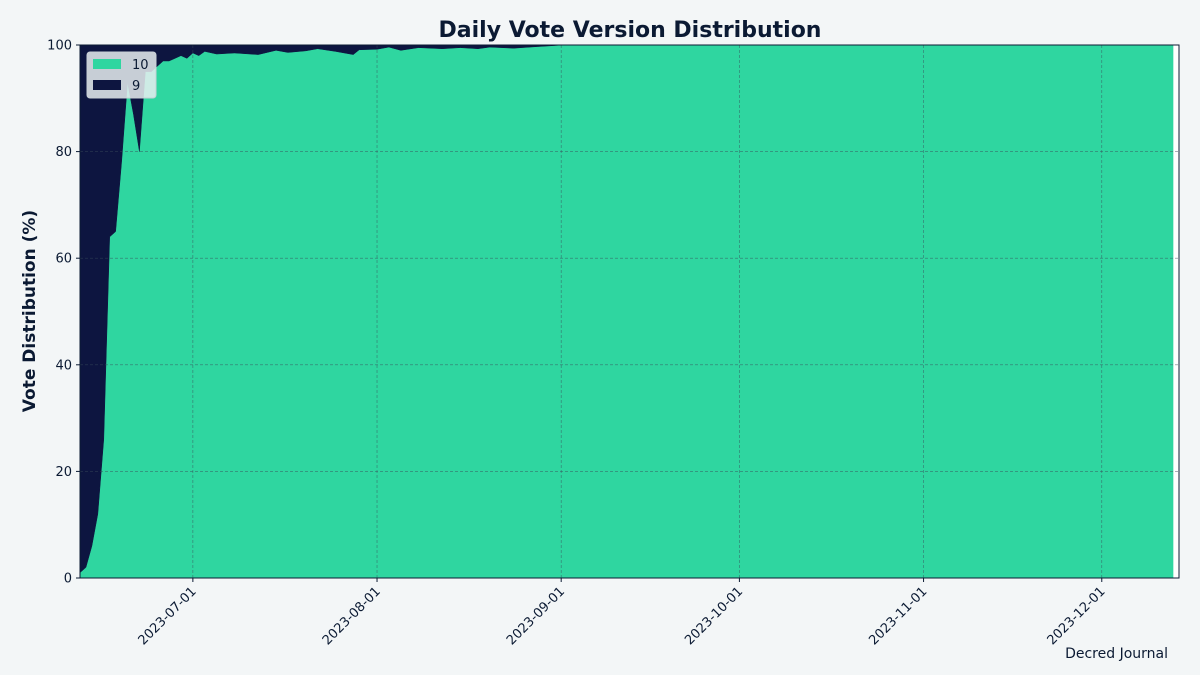 Image resolution: width=1200 pixels, height=675 pixels. What do you see at coordinates (59, 46) in the screenshot?
I see `y-tick-label-100: 100` at bounding box center [59, 46].